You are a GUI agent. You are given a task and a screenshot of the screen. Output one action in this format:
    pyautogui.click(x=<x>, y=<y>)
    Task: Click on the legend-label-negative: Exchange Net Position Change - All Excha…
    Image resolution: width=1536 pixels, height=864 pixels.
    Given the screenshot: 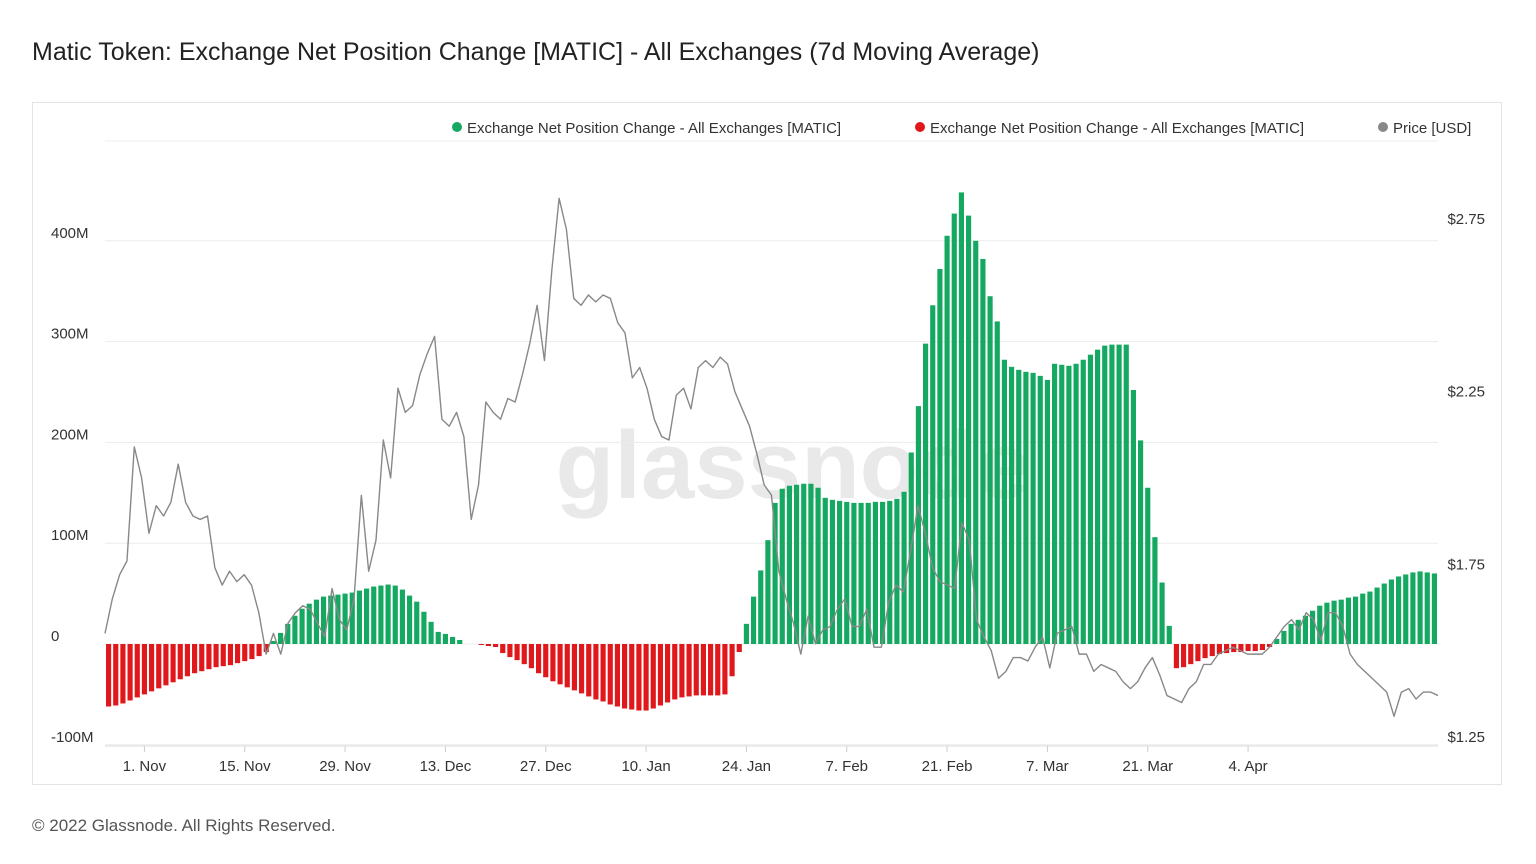 What is the action you would take?
    pyautogui.click(x=1117, y=128)
    